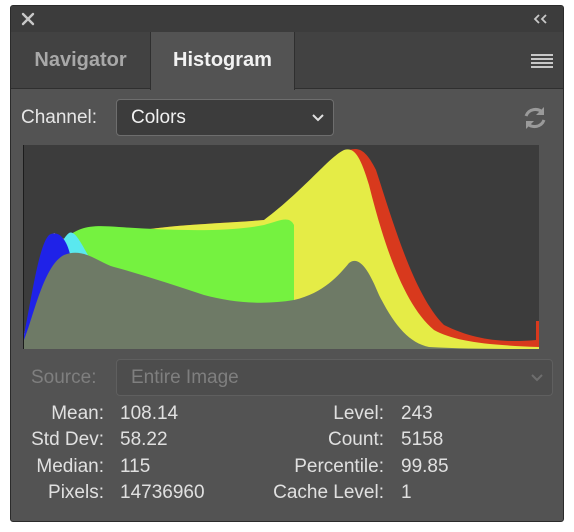  Describe the element at coordinates (358, 413) in the screenshot. I see `level-label: Level:` at that location.